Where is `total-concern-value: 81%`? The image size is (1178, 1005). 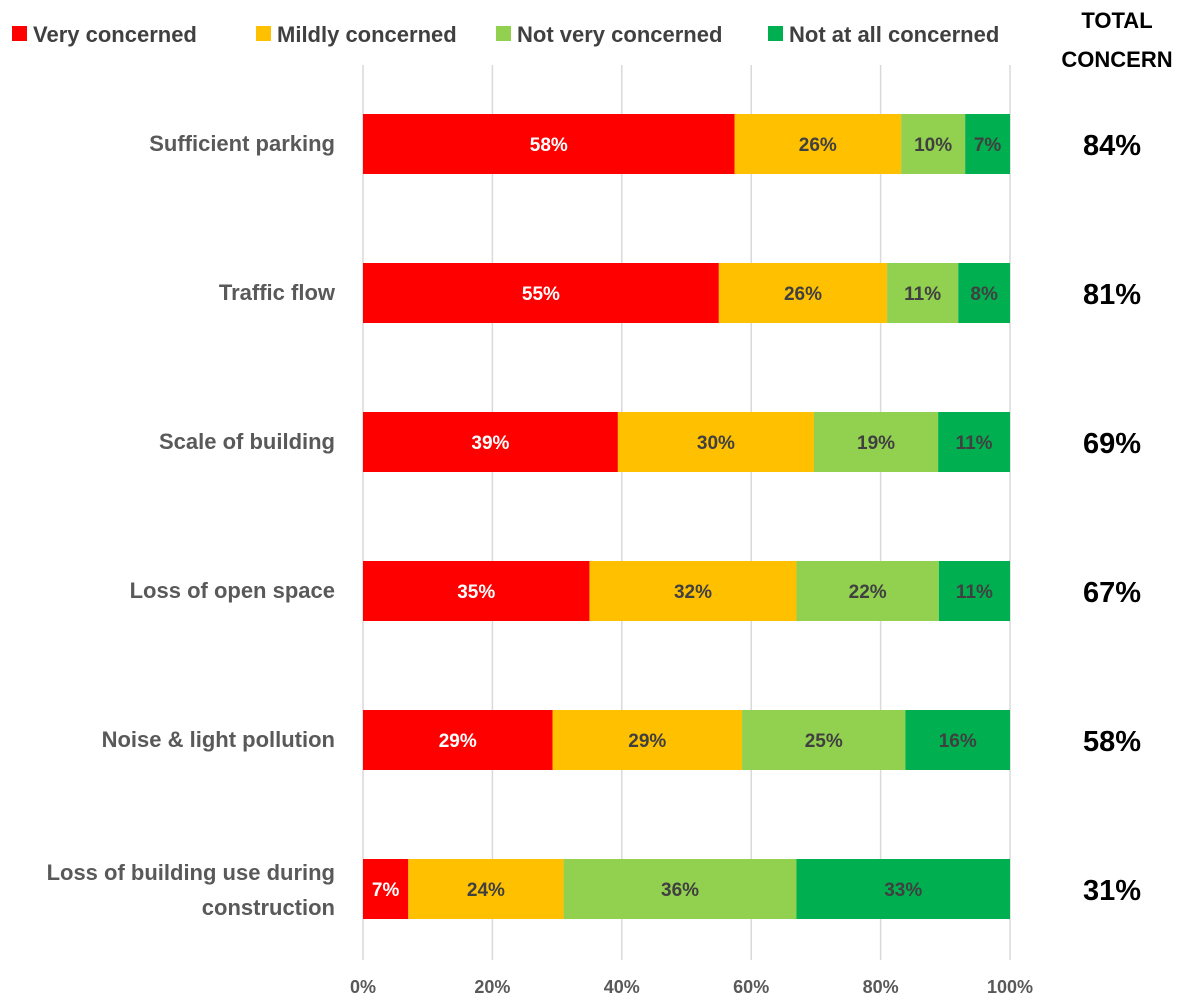 total-concern-value: 81% is located at coordinates (1112, 295).